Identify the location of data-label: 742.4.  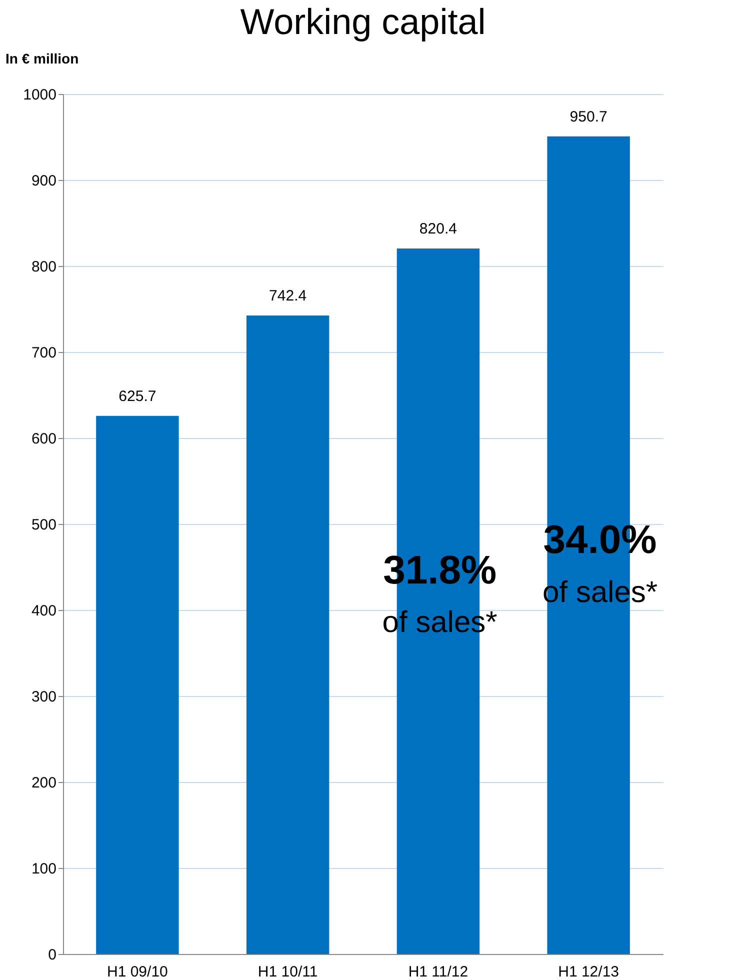
(288, 296).